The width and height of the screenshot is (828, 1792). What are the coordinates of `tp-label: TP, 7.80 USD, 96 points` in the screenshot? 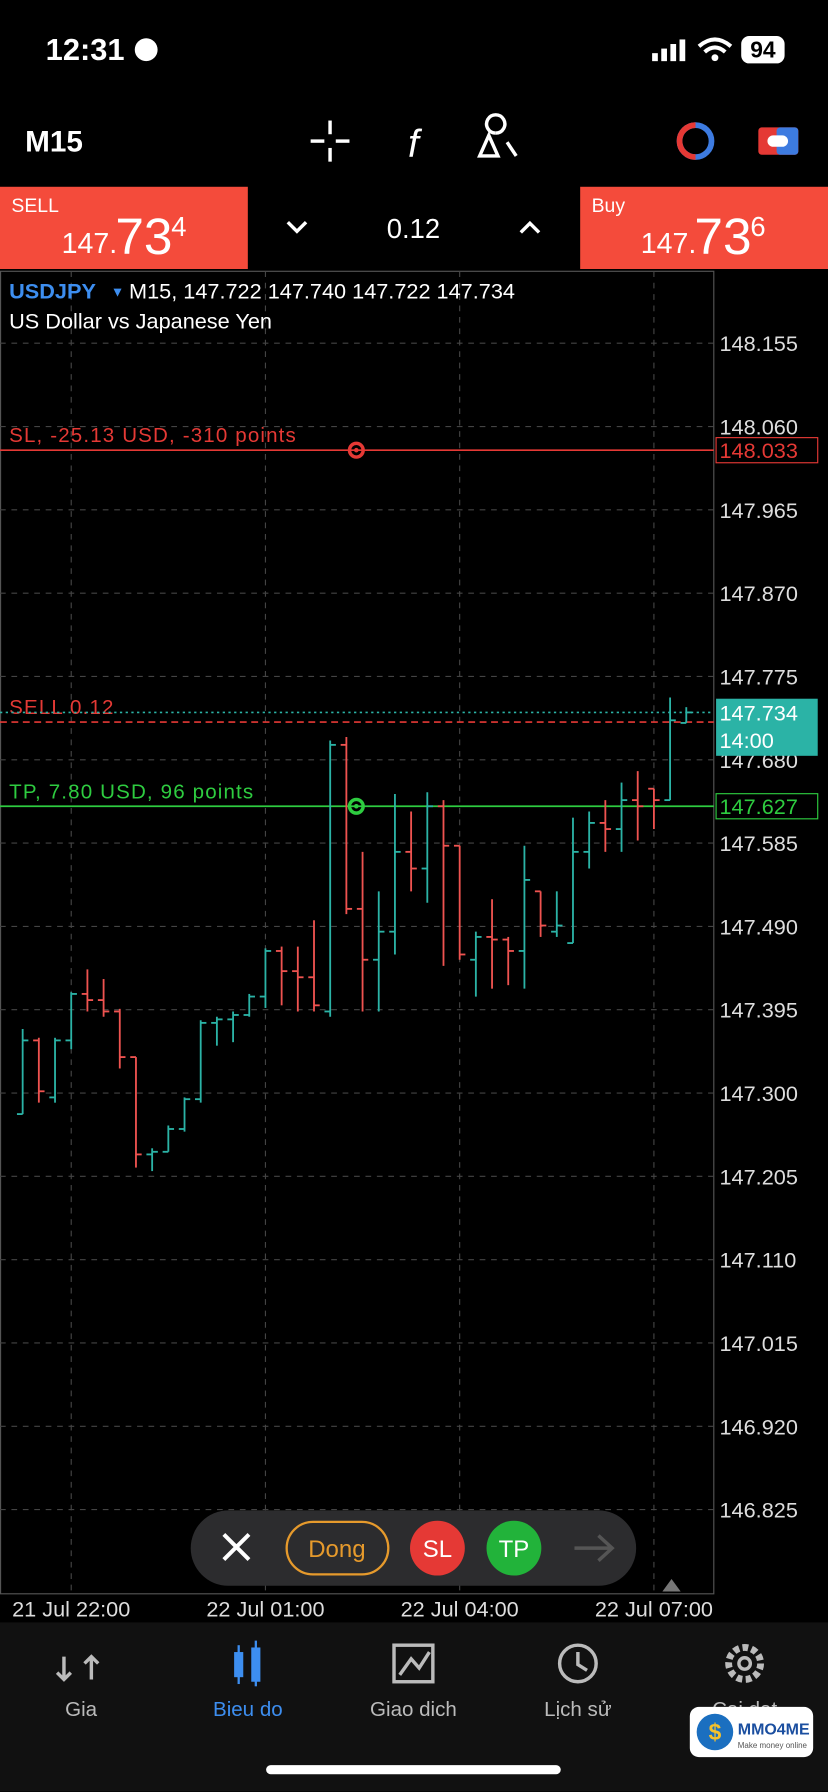 It's located at (131, 791).